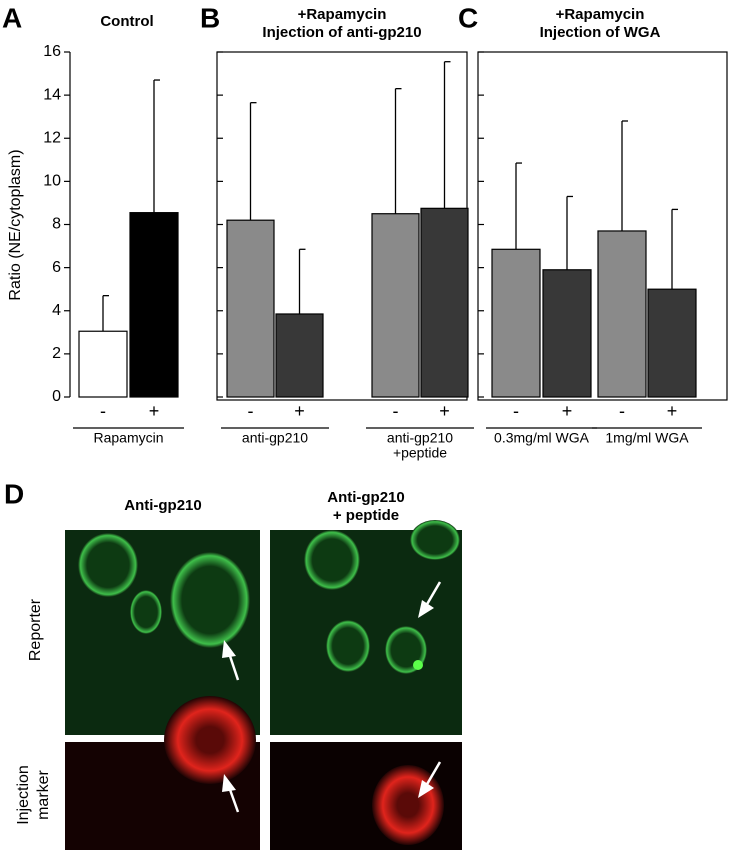  Describe the element at coordinates (23, 795) in the screenshot. I see `row-header: Injection` at that location.